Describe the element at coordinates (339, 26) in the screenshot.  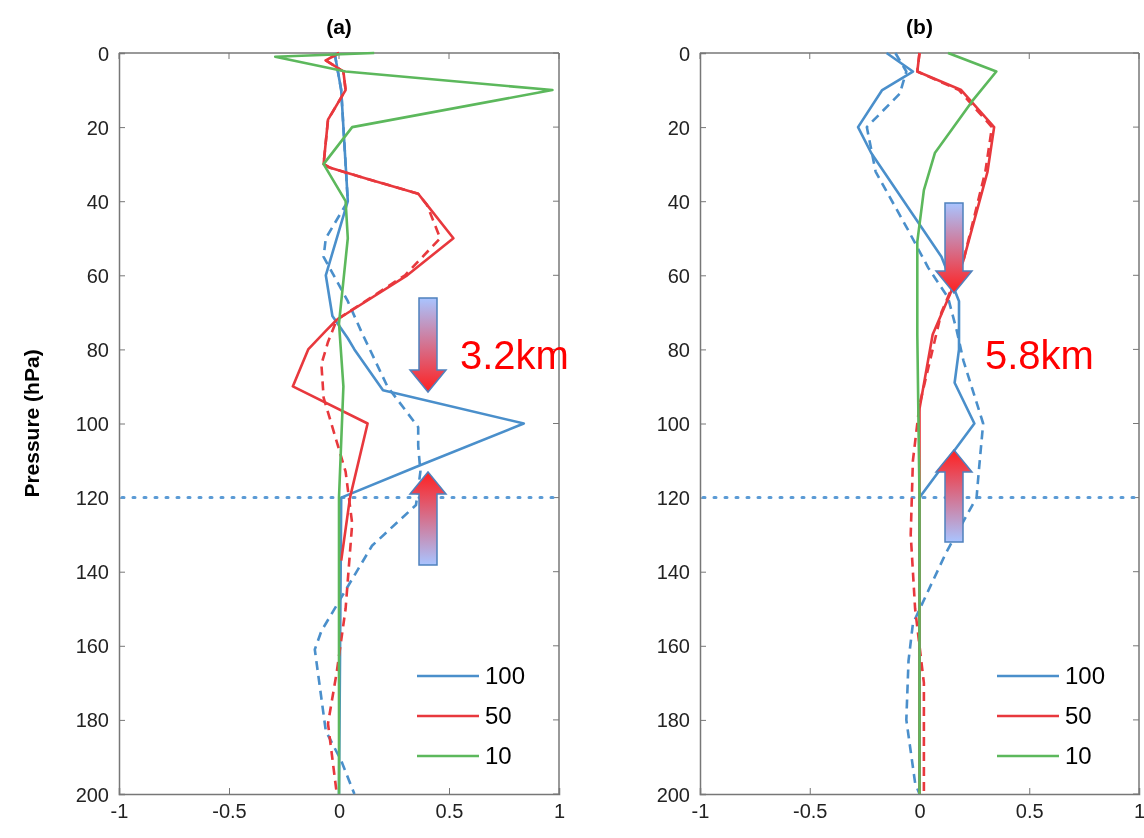
I see `chart-title: (a)` at that location.